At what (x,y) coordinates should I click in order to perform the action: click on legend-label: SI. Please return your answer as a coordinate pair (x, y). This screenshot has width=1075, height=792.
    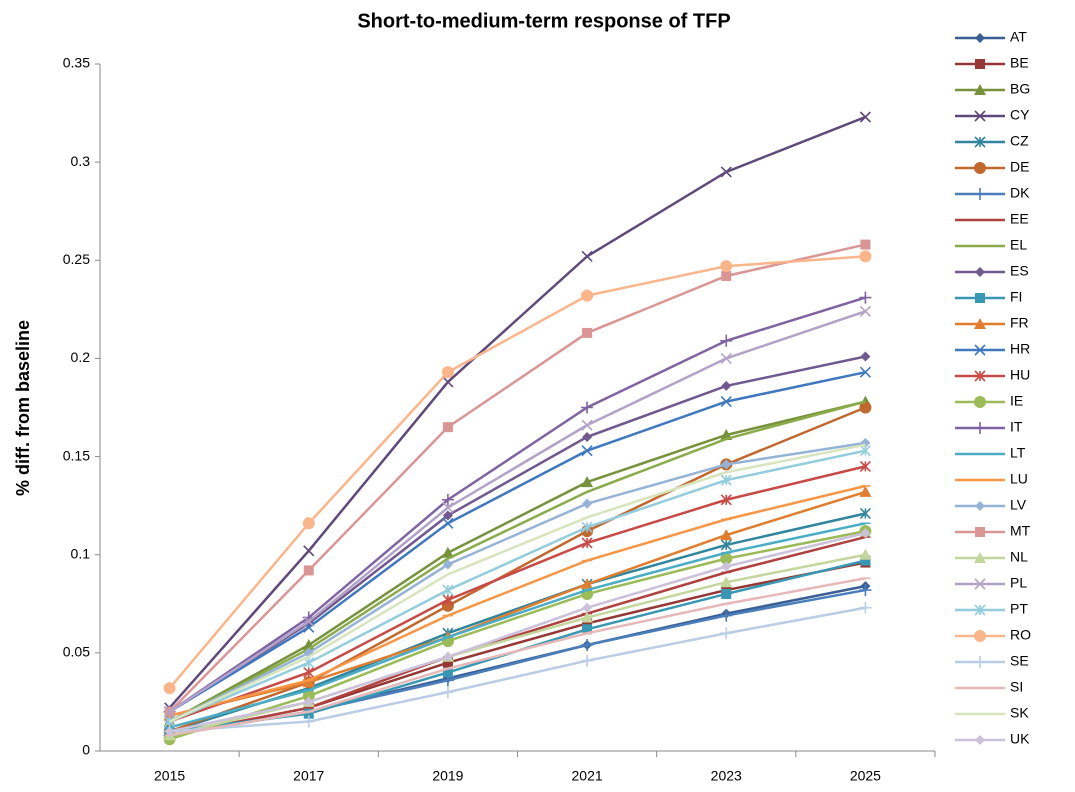
    Looking at the image, I should click on (1016, 687).